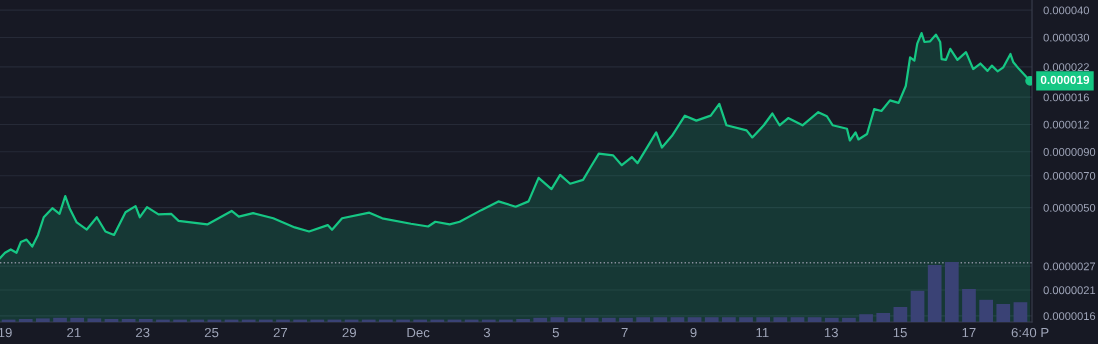 This screenshot has width=1098, height=344. I want to click on y-tick-label: 0.0000016, so click(1069, 316).